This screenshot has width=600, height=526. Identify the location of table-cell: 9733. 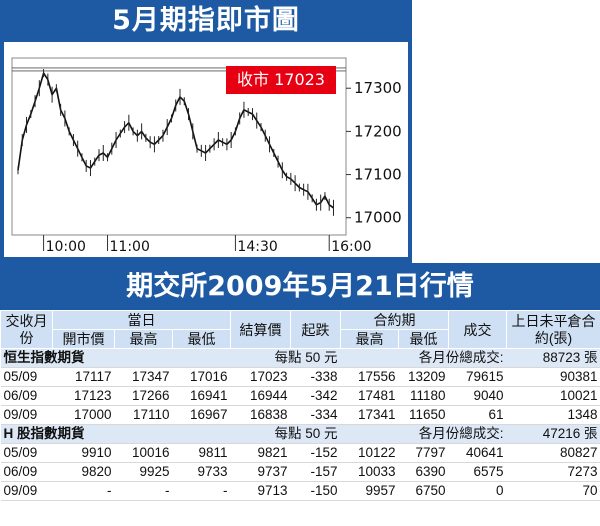
(201, 472).